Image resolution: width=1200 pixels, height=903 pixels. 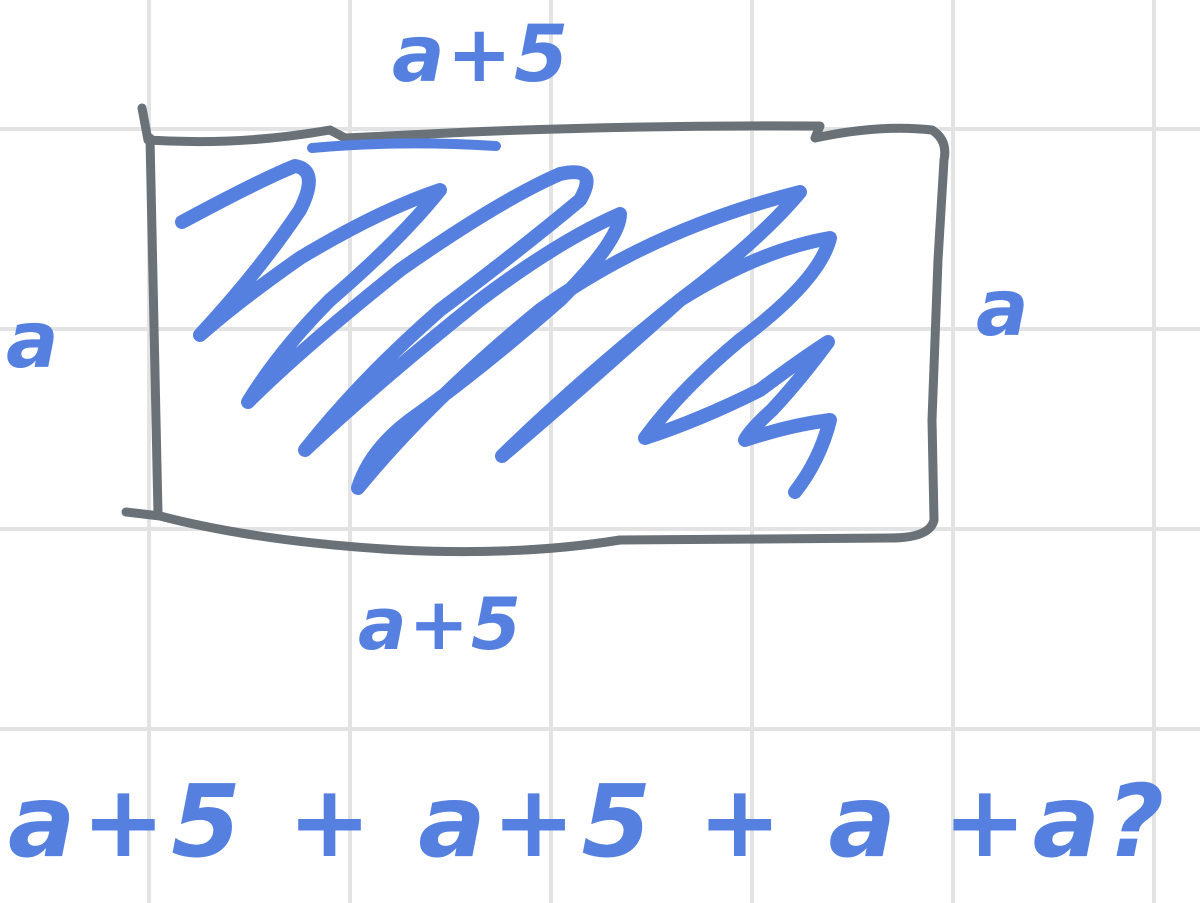 I want to click on top-side-label: a+5, so click(x=481, y=55).